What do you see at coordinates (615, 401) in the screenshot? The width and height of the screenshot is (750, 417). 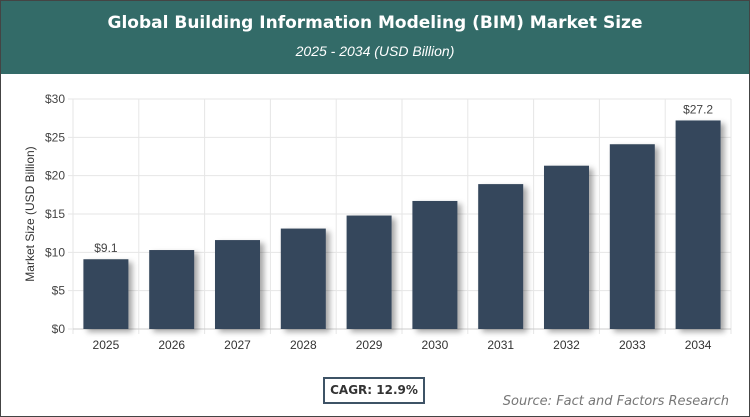 I see `source-note: Source: Fact and Factors Research` at bounding box center [615, 401].